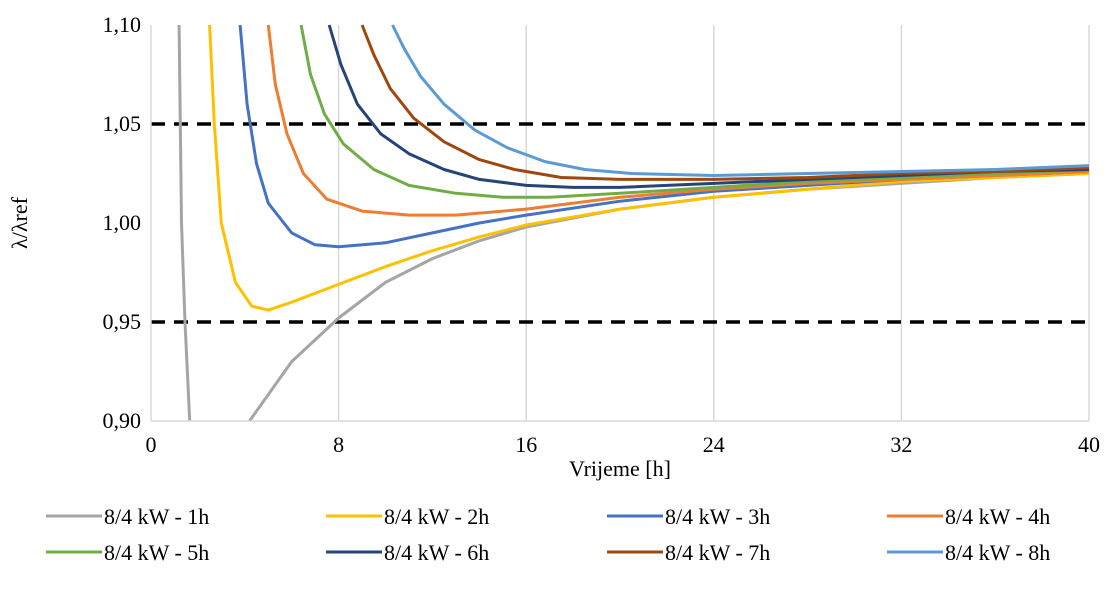 This screenshot has height=593, width=1107. I want to click on y-tick-label: 1,05, so click(122, 123).